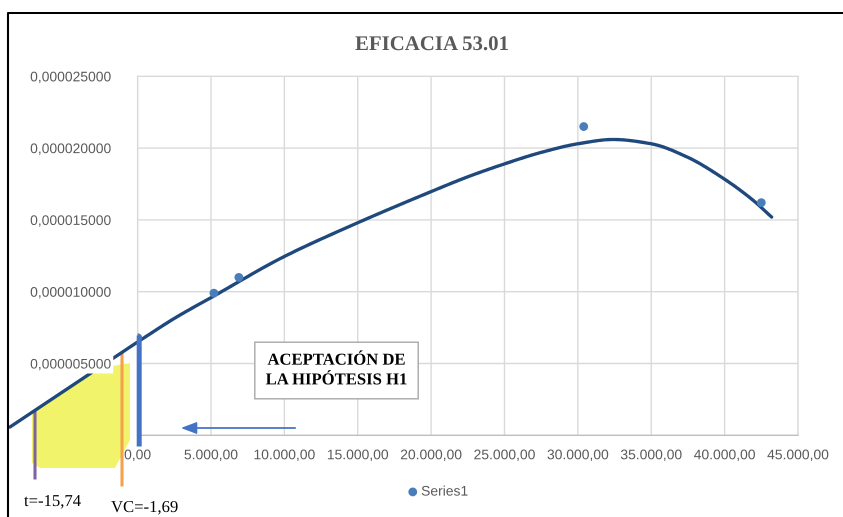 This screenshot has width=843, height=517. I want to click on x-tick-label: 20.000,00, so click(431, 456).